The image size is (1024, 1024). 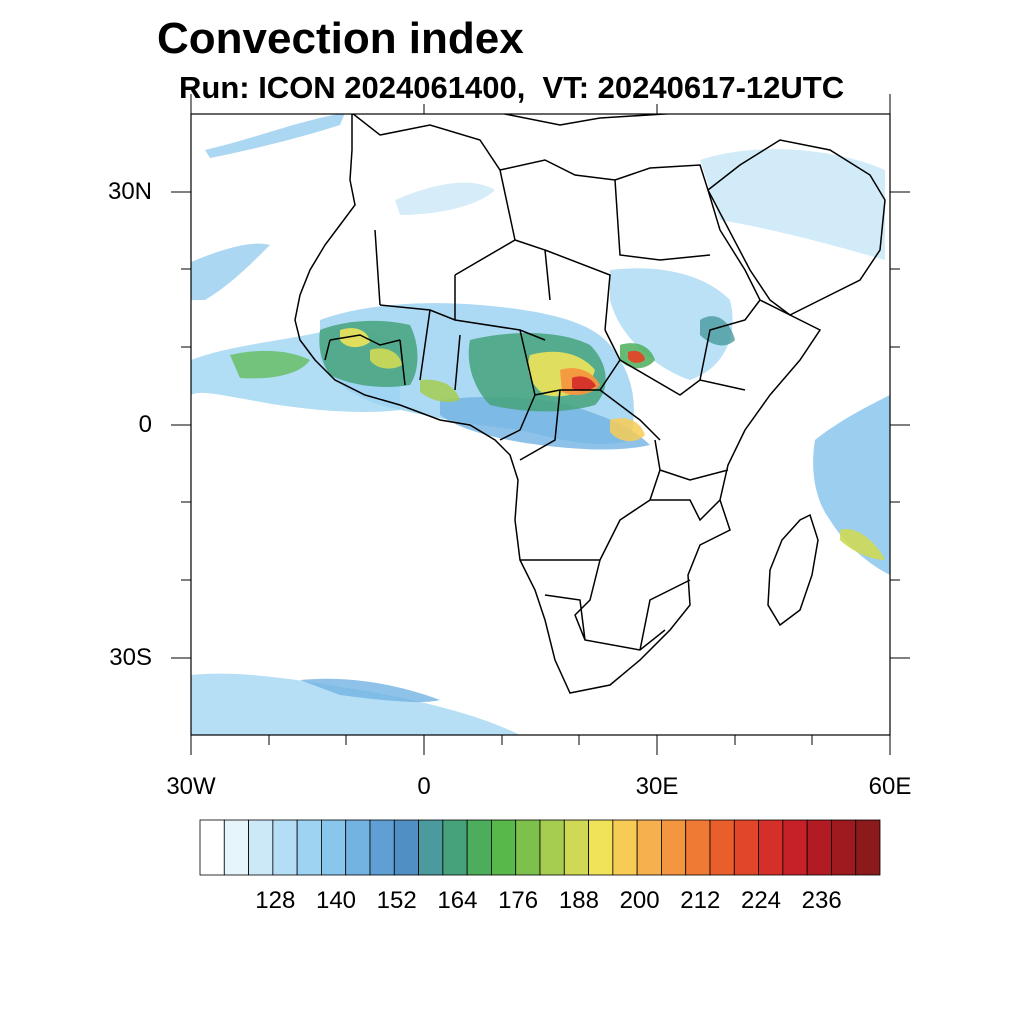 What do you see at coordinates (191, 786) in the screenshot?
I see `lon-label-30w: 30W` at bounding box center [191, 786].